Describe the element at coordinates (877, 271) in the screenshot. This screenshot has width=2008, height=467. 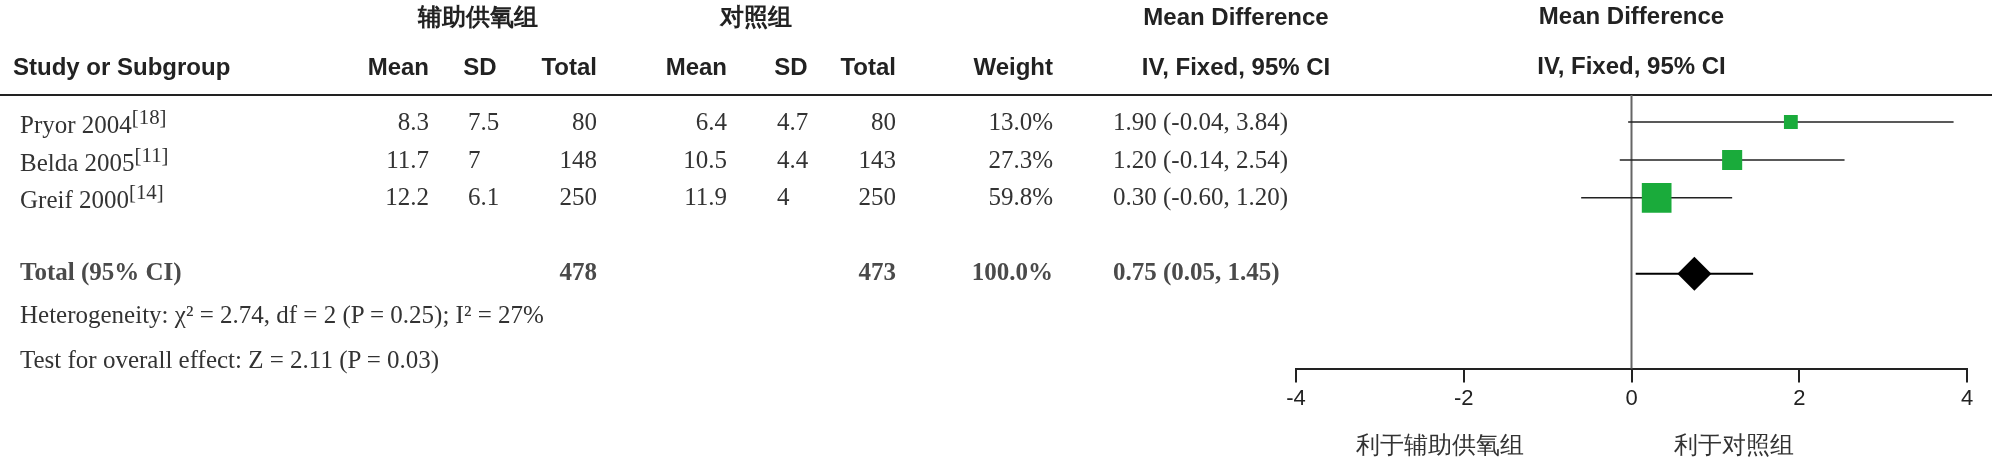
I see `text: 473` at that location.